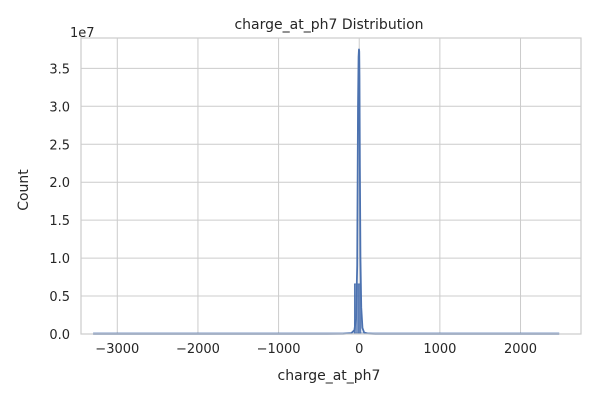  What do you see at coordinates (24, 190) in the screenshot?
I see `y-axis-label: Count` at bounding box center [24, 190].